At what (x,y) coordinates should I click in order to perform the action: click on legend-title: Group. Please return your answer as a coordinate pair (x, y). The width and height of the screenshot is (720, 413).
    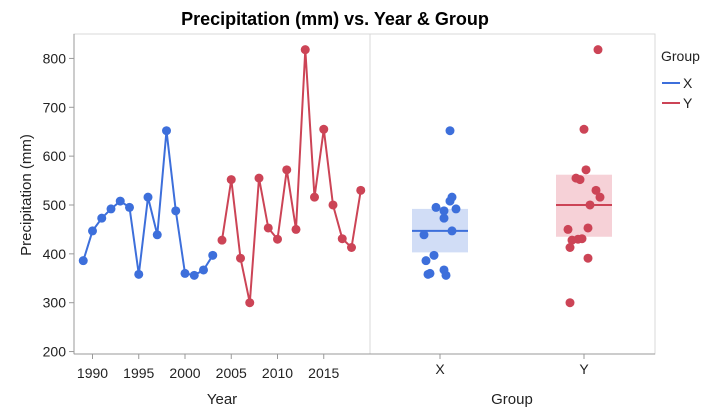
    Looking at the image, I should click on (680, 56).